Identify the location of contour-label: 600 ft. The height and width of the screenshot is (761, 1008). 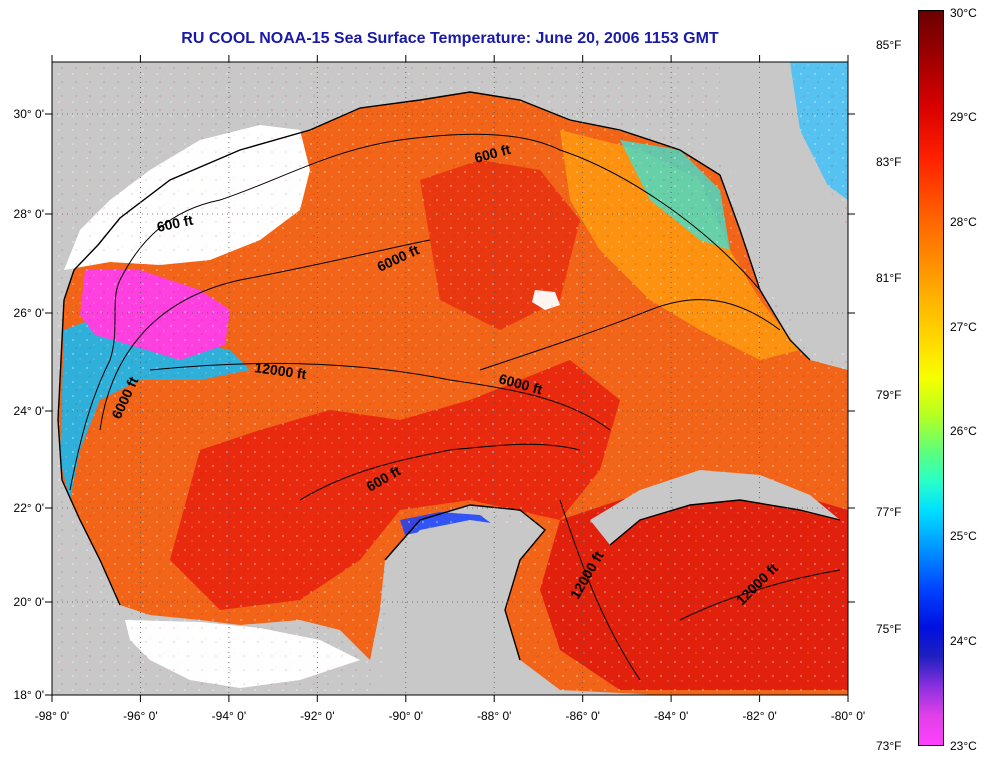
(174, 223).